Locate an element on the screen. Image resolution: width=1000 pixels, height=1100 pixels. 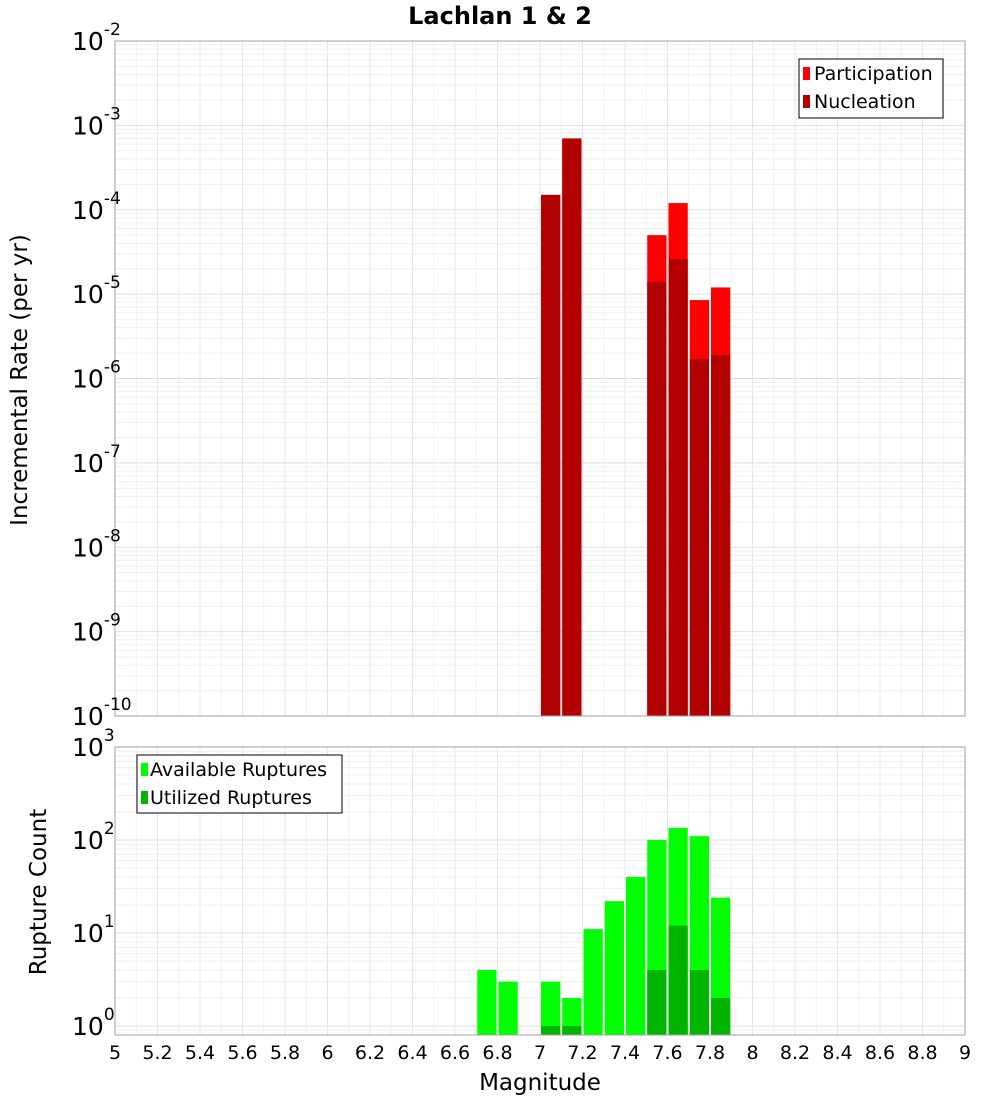
y-tick-label: 10³ is located at coordinates (93, 744).